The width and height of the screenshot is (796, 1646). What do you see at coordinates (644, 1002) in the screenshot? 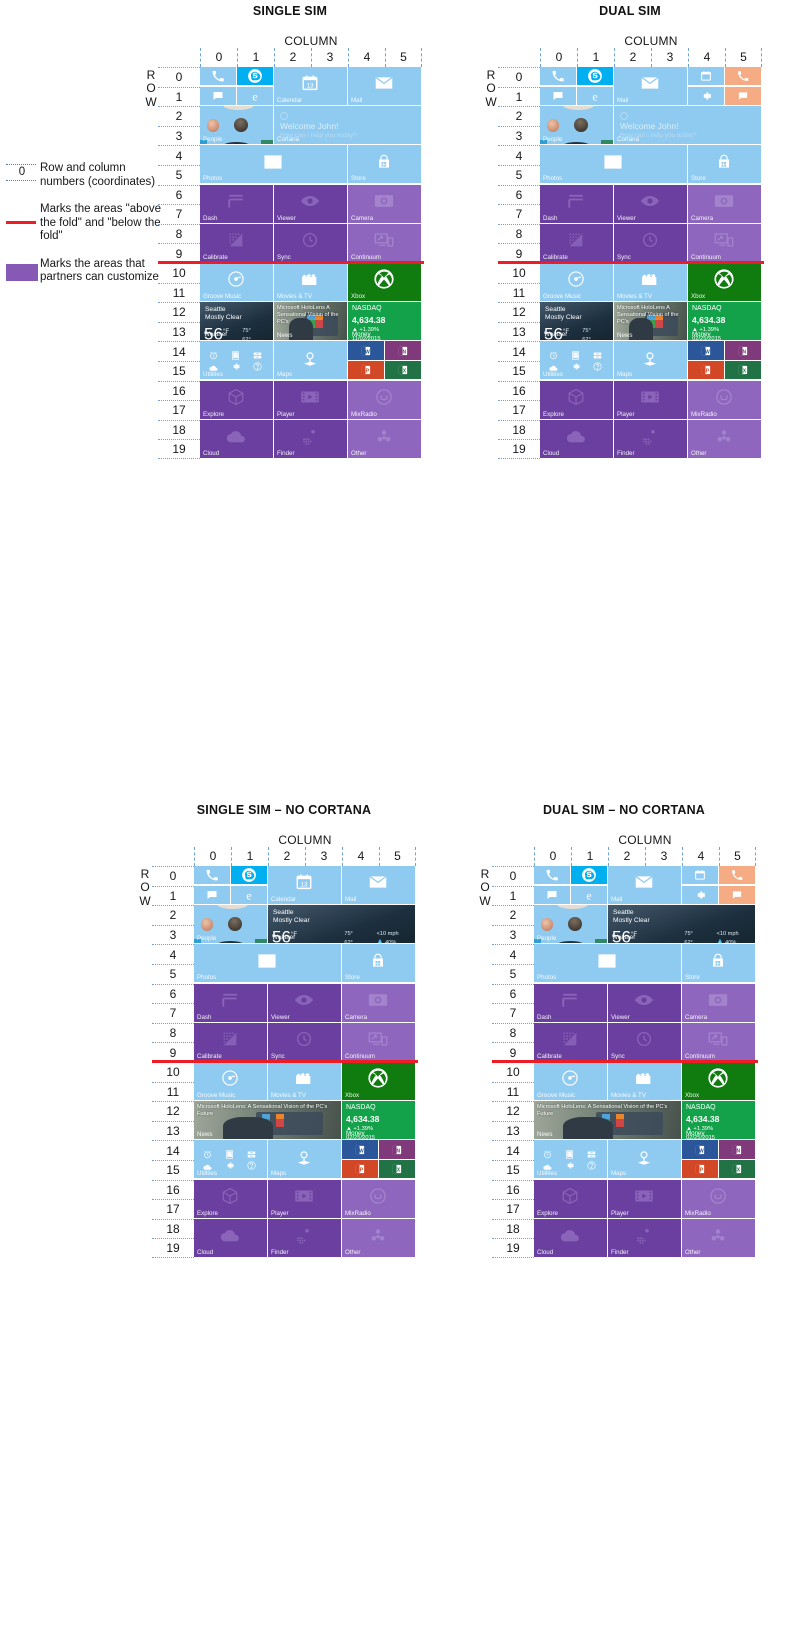
I see `viewer-tile: Viewer` at bounding box center [644, 1002].